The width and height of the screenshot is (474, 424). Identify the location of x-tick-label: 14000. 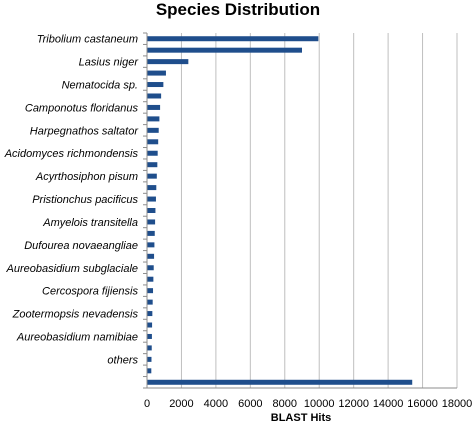
(388, 404).